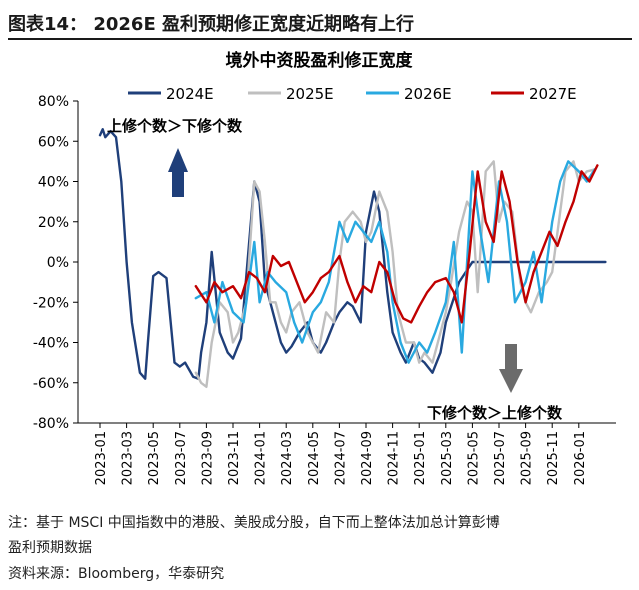  What do you see at coordinates (50, 548) in the screenshot?
I see `footnote-line-2: 盈利预期数据` at bounding box center [50, 548].